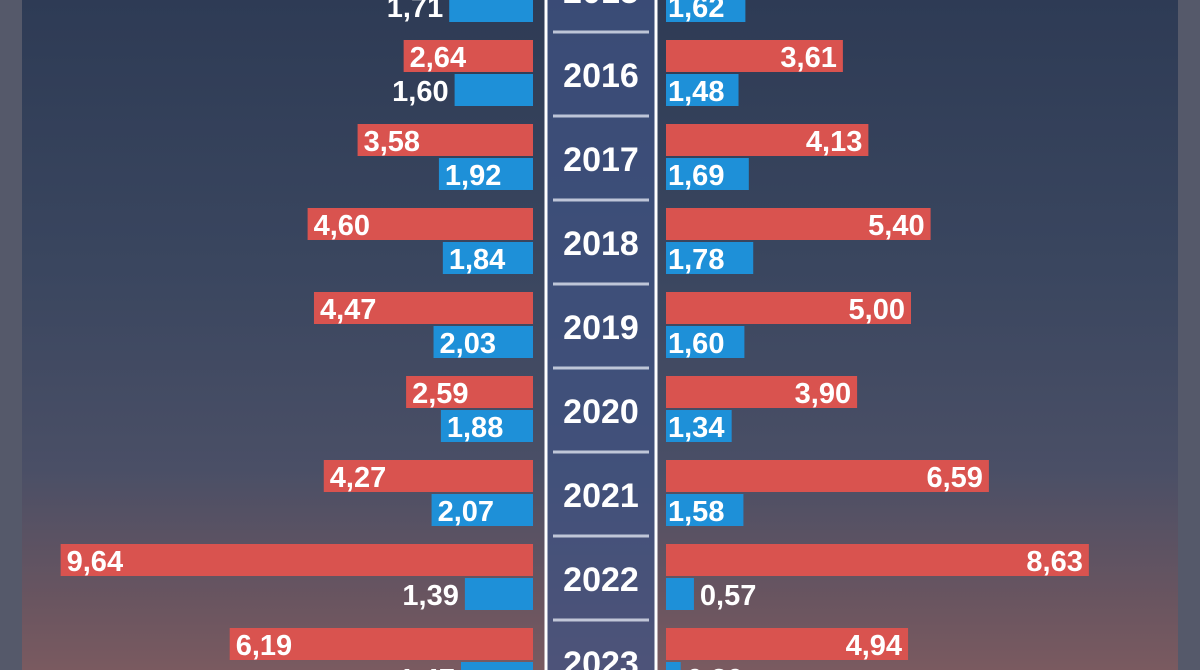 Image resolution: width=1200 pixels, height=670 pixels. What do you see at coordinates (1189, 335) in the screenshot?
I see `right-edge` at bounding box center [1189, 335].